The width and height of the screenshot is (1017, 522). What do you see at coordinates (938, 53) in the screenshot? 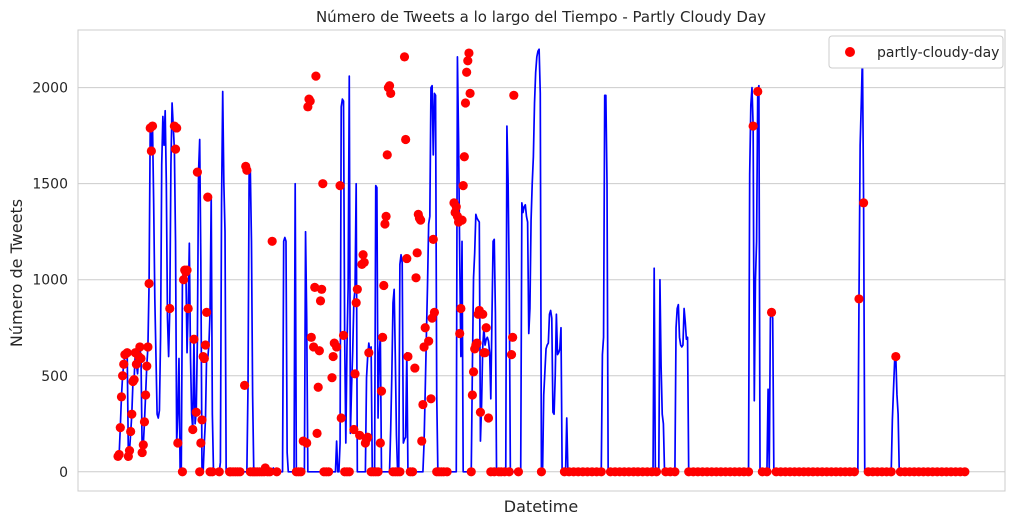
I see `legend-label: partly-cloudy-day` at bounding box center [938, 53].